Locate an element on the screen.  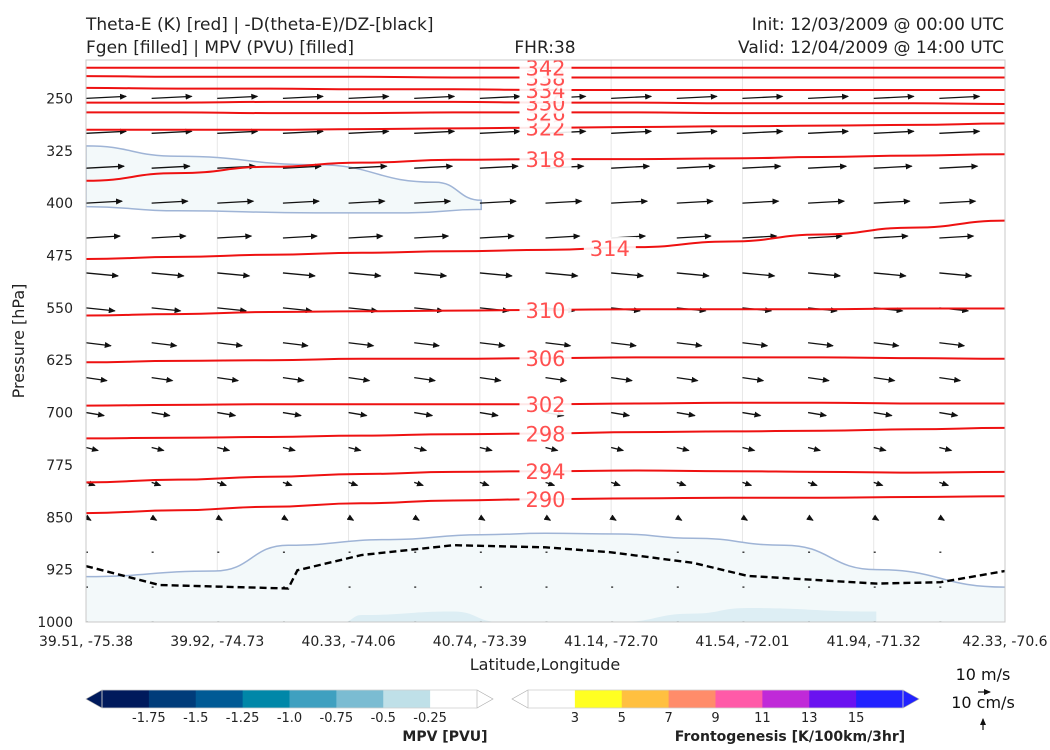
colorbar-mpv-tick-label: -1.0 is located at coordinates (289, 718).